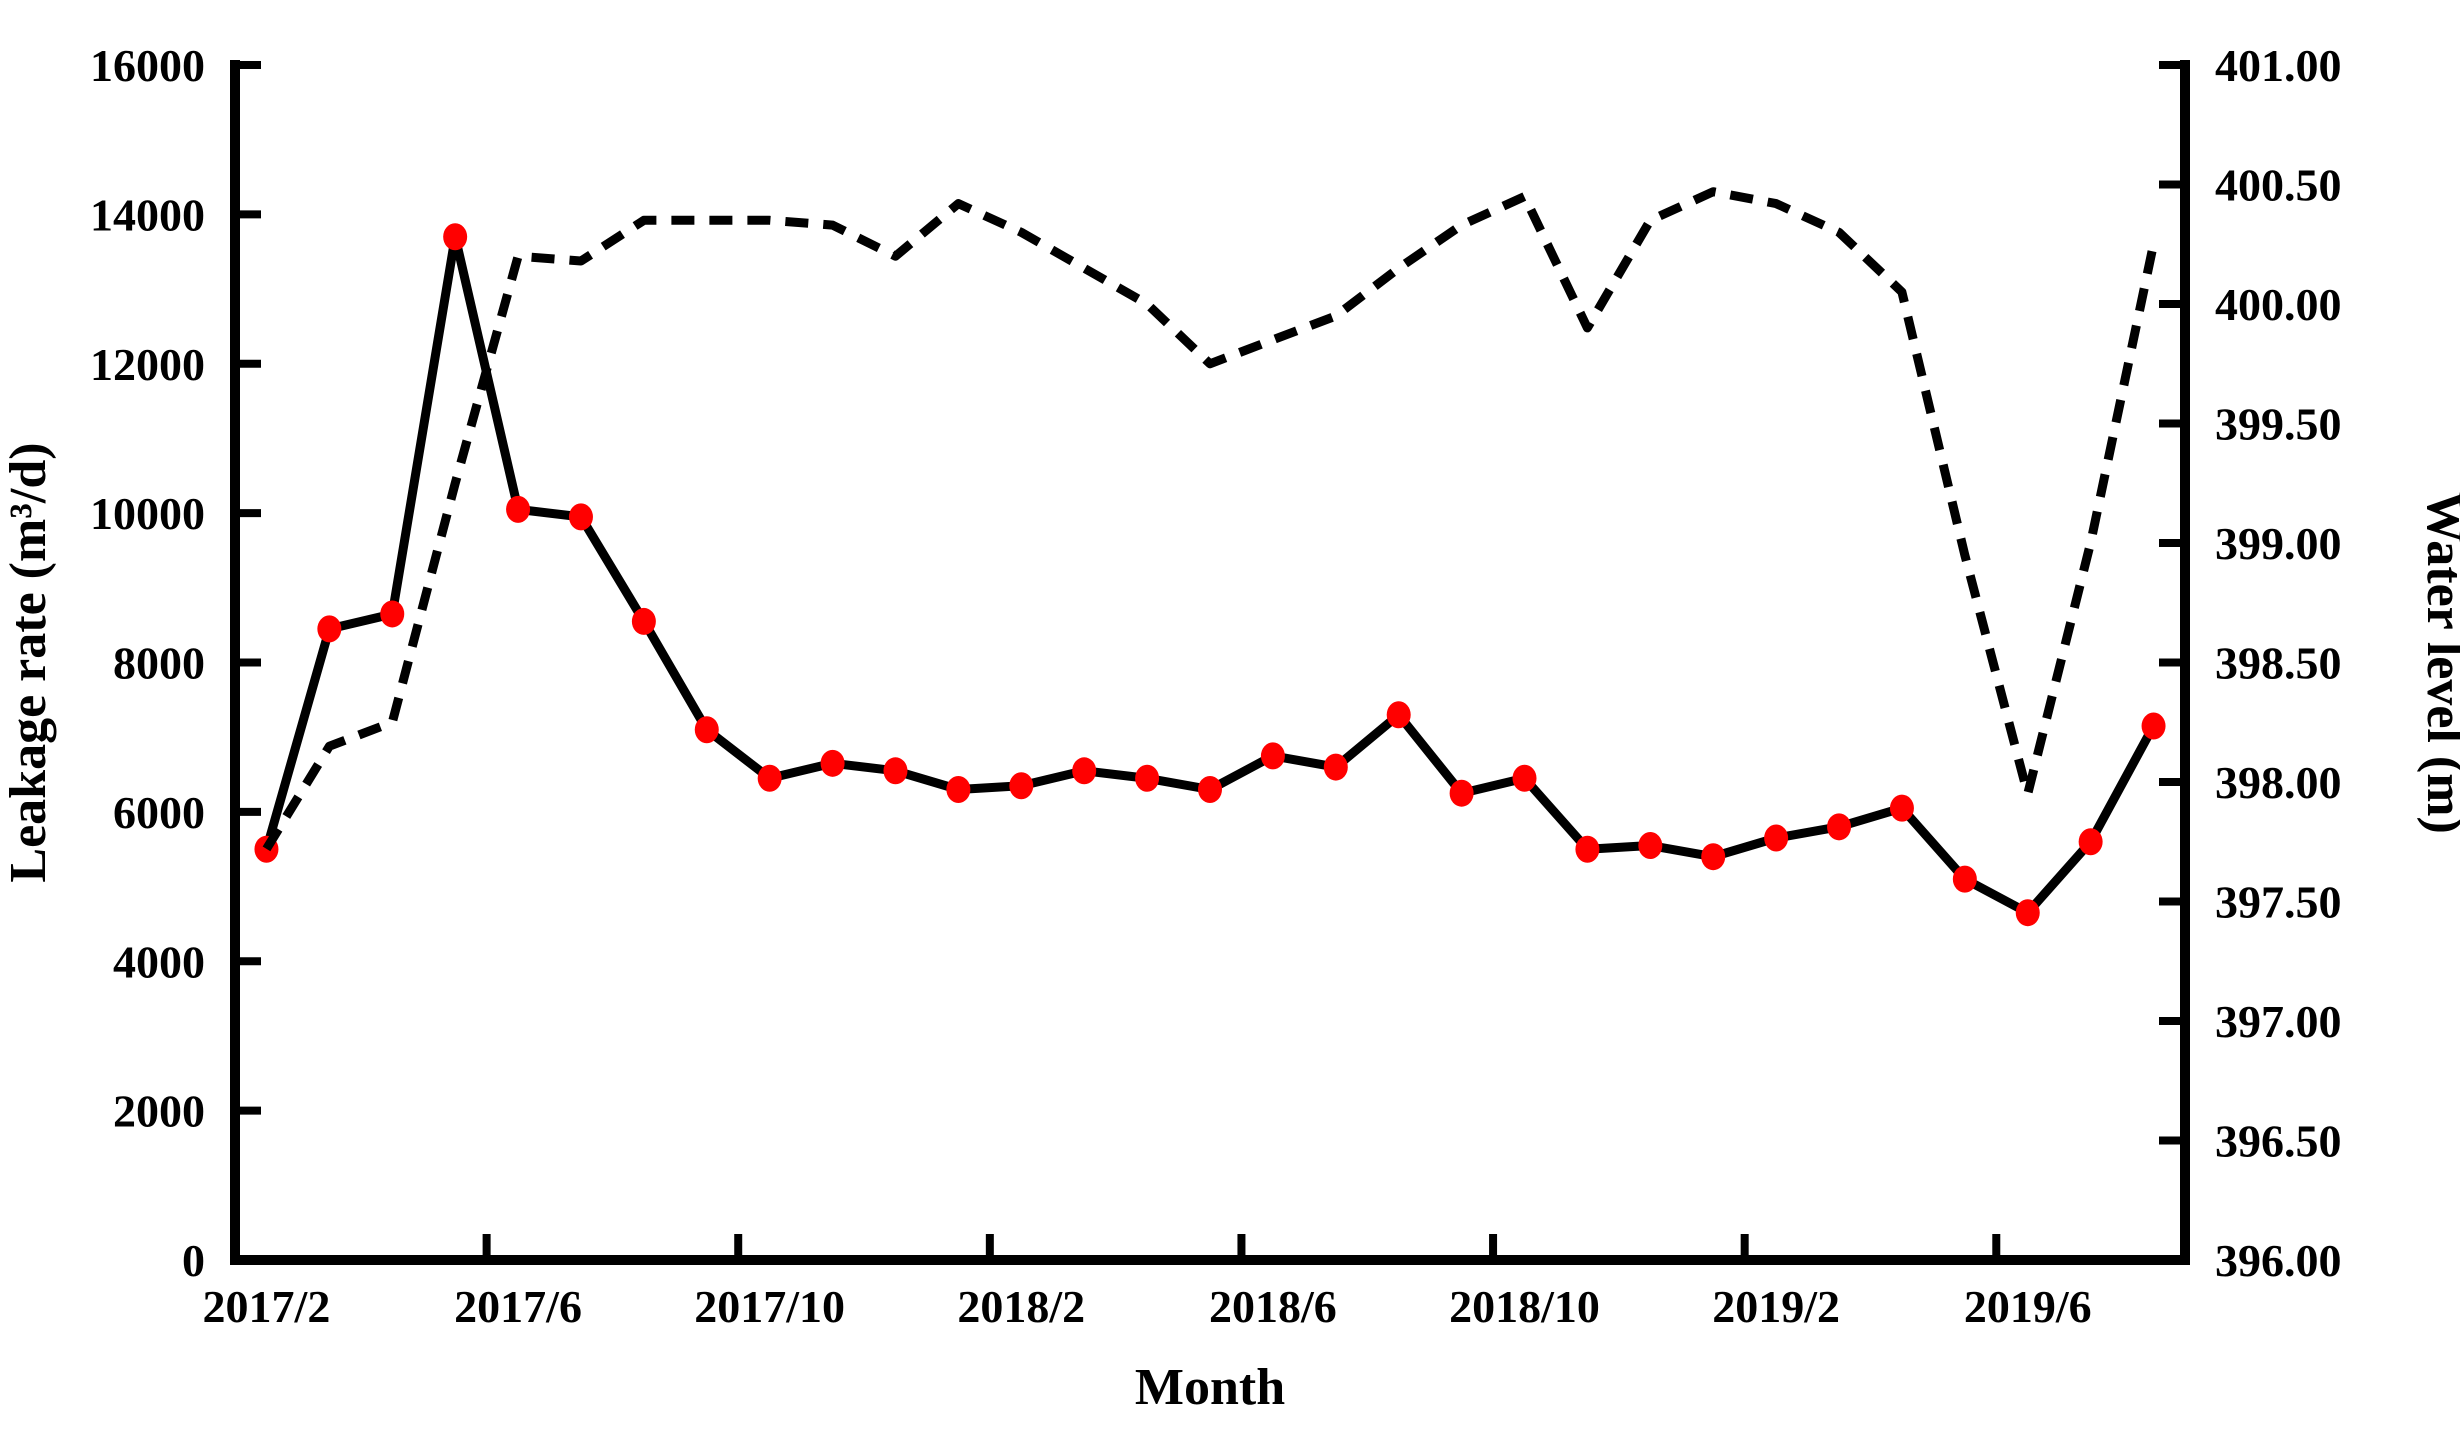 This screenshot has width=2460, height=1433. I want to click on left-axis-tick-label: 8000, so click(159, 663).